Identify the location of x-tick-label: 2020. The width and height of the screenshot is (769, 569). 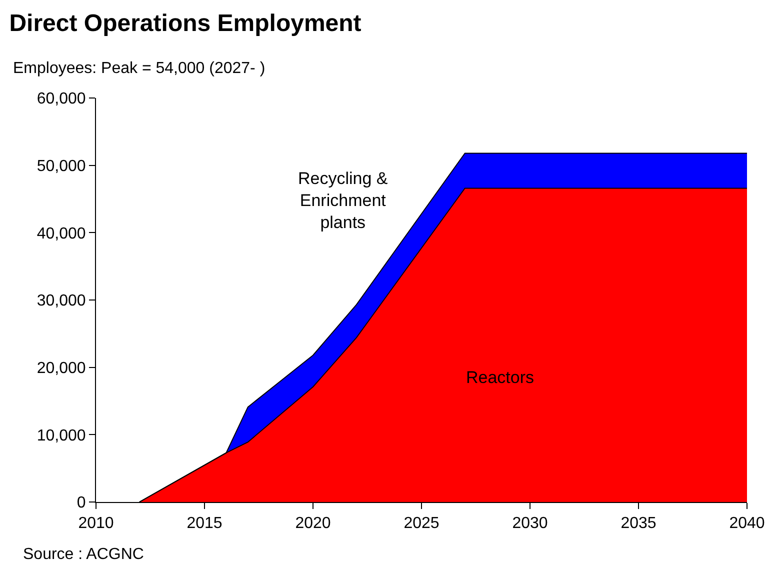
(313, 523).